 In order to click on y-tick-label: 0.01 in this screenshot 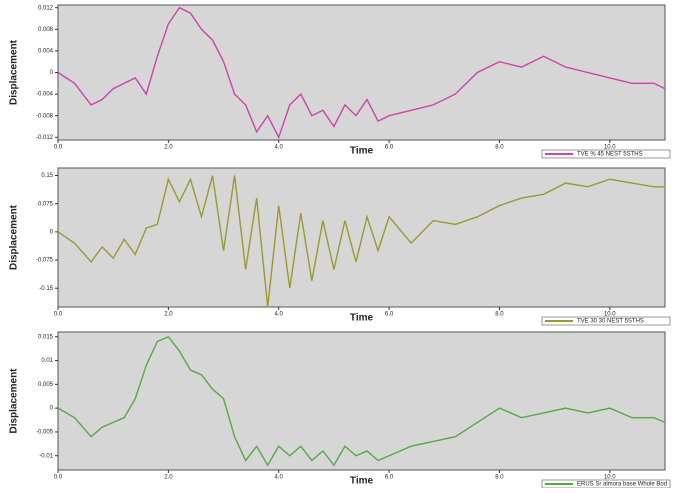, I will do `click(47, 361)`.